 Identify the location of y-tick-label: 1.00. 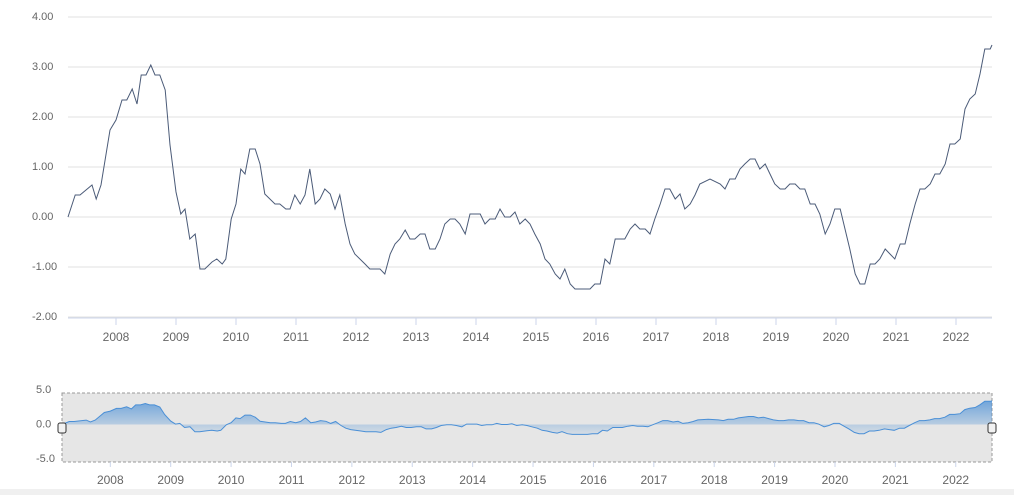
(42, 167).